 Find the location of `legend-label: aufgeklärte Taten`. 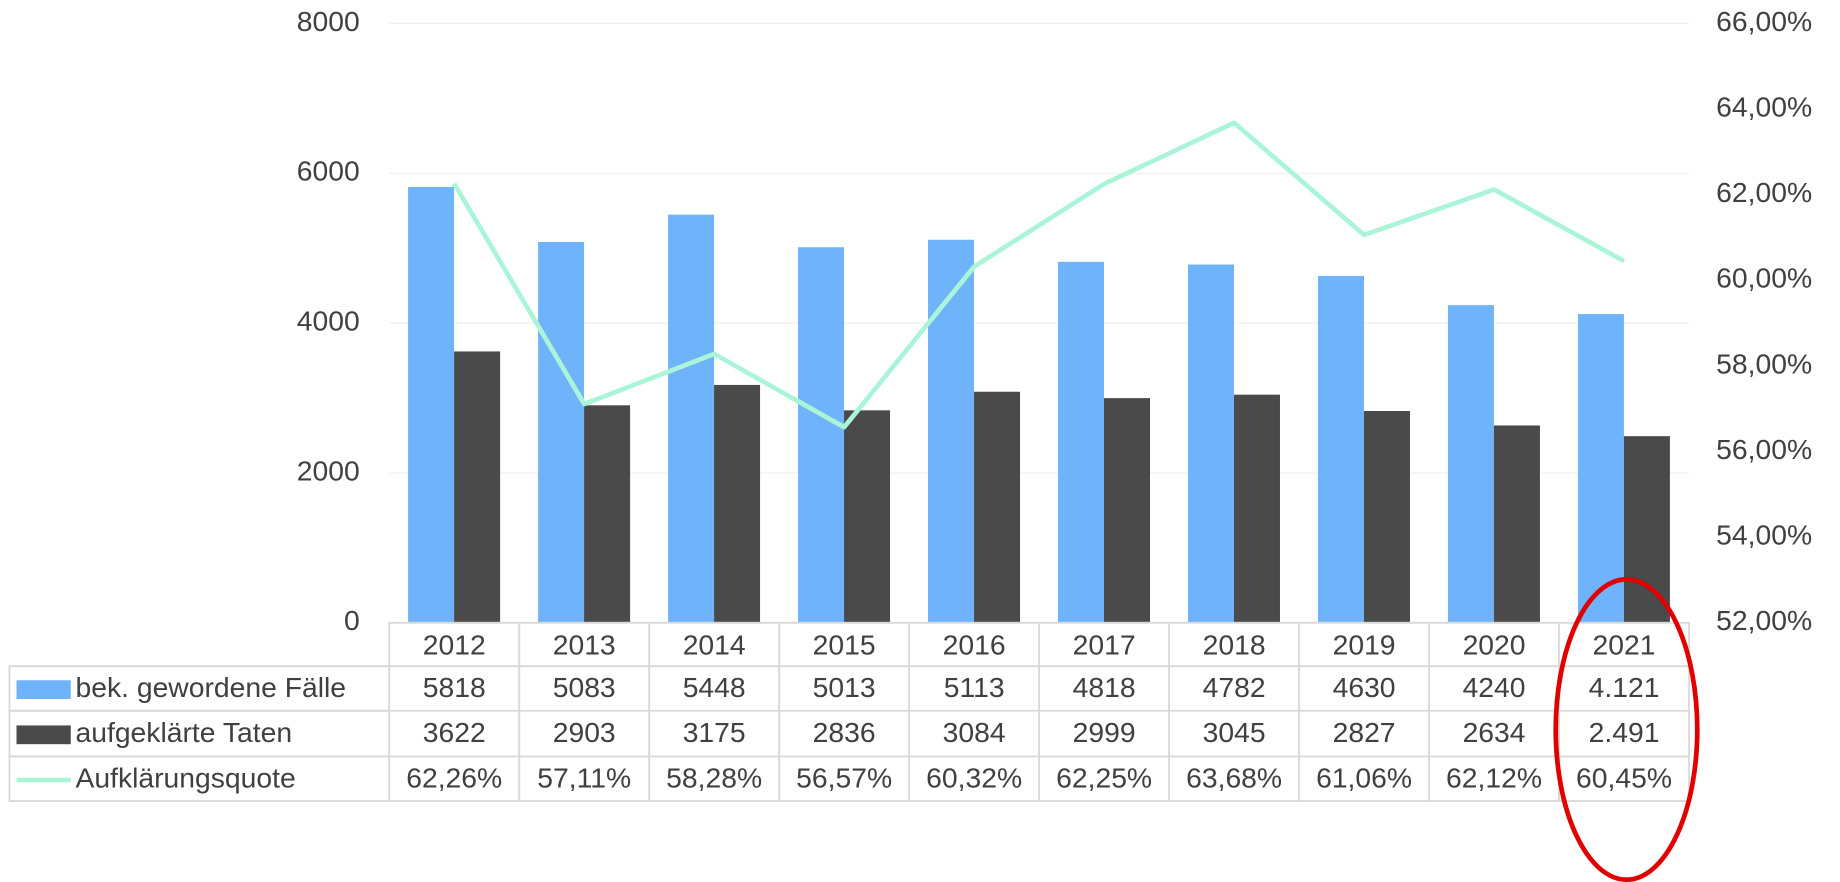

legend-label: aufgeklärte Taten is located at coordinates (183, 732).